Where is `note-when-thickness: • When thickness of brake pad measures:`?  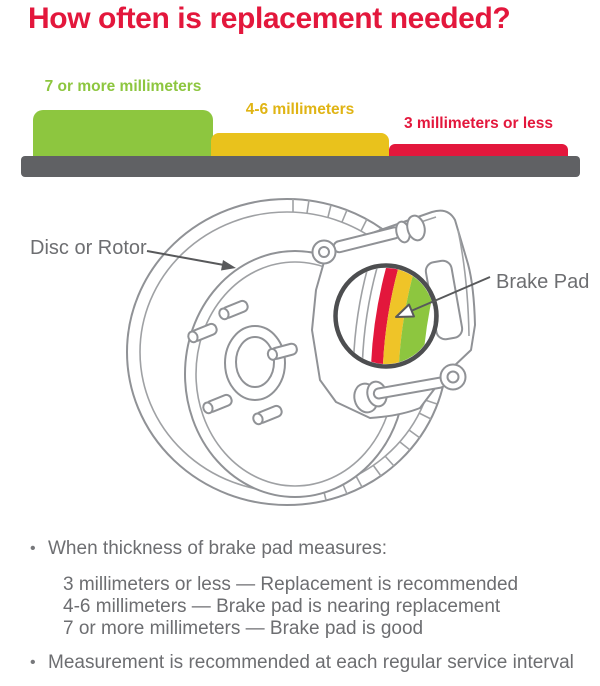 note-when-thickness: • When thickness of brake pad measures: is located at coordinates (208, 549).